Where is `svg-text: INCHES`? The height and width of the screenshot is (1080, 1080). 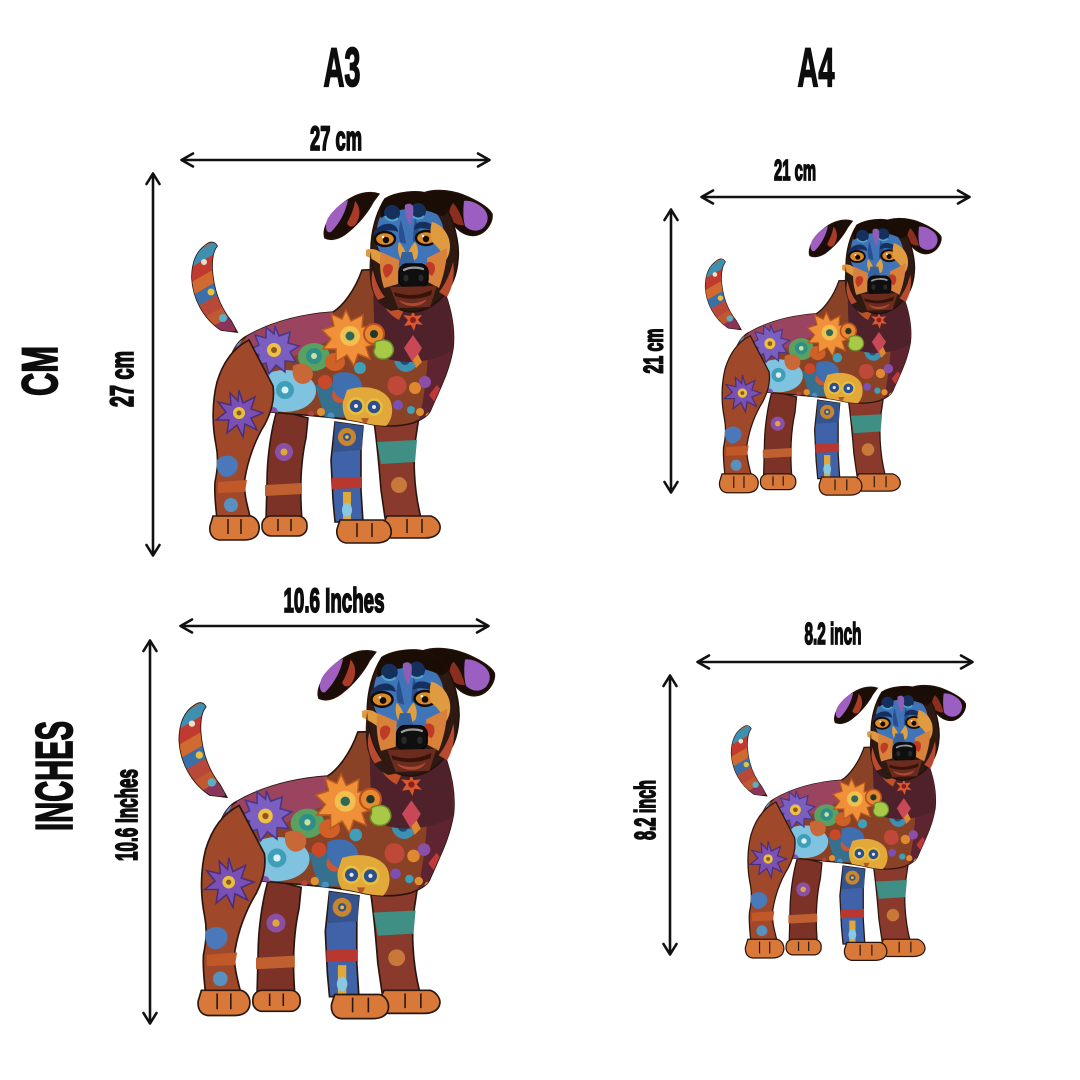 svg-text: INCHES is located at coordinates (55, 776).